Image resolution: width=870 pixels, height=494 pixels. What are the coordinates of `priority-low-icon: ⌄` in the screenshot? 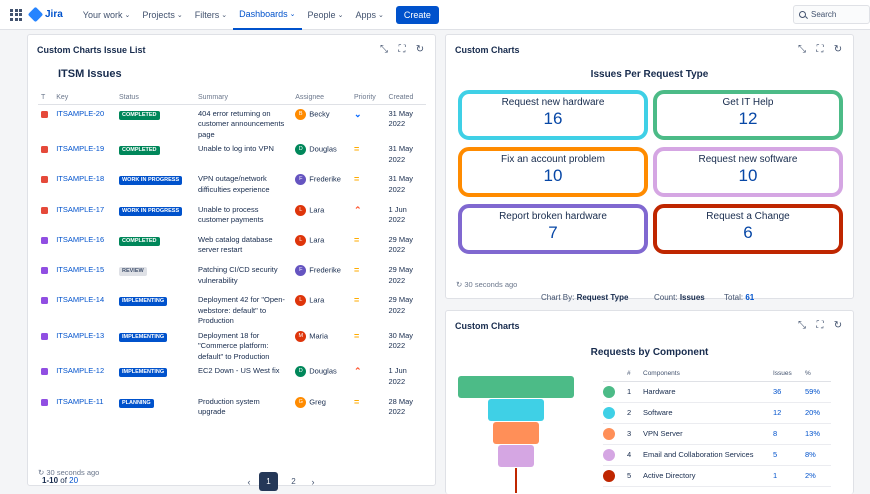 It's located at (358, 113).